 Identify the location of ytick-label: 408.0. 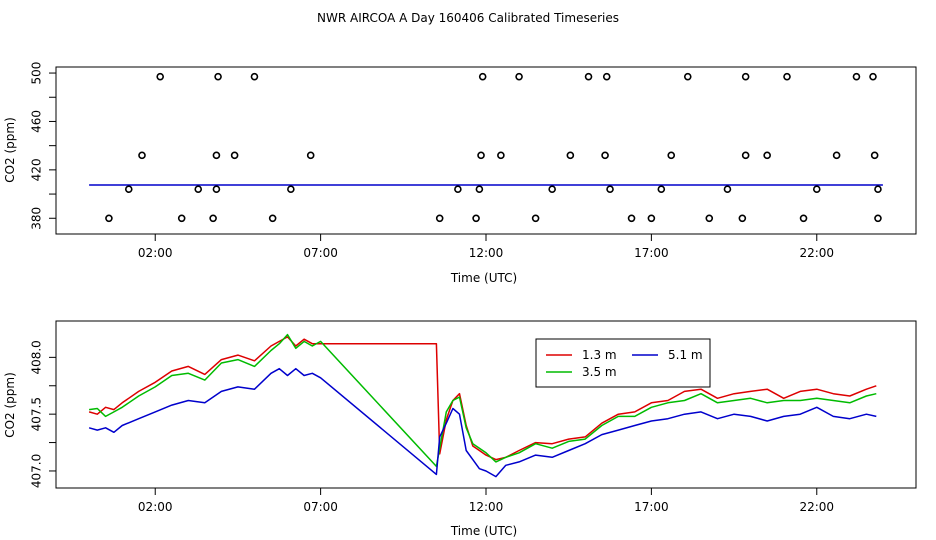
(37, 357).